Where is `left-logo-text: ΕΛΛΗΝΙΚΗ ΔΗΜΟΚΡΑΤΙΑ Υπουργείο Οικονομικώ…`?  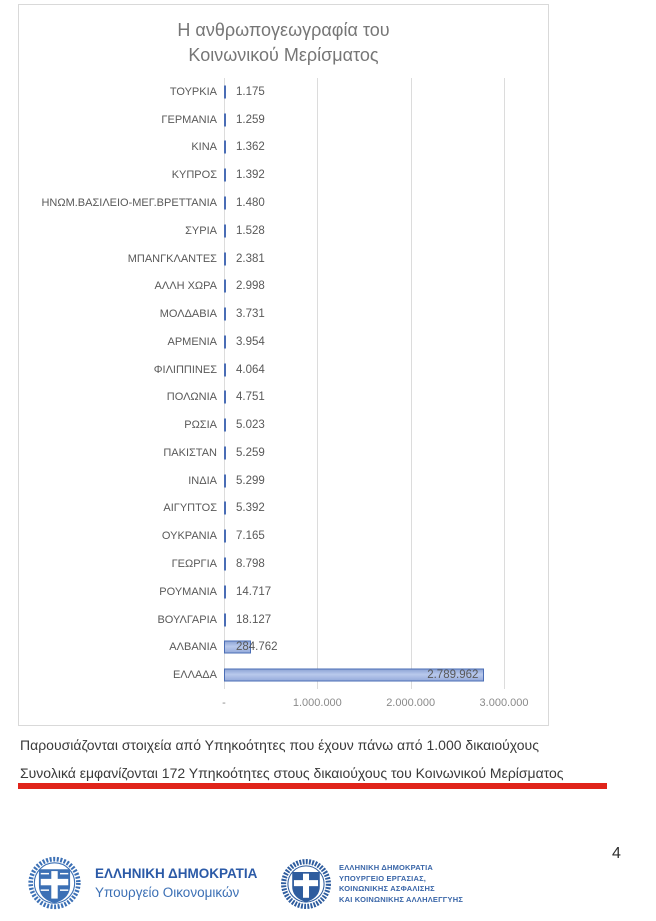 left-logo-text: ΕΛΛΗΝΙΚΗ ΔΗΜΟΚΡΑΤΙΑ Υπουργείο Οικονομικώ… is located at coordinates (176, 883).